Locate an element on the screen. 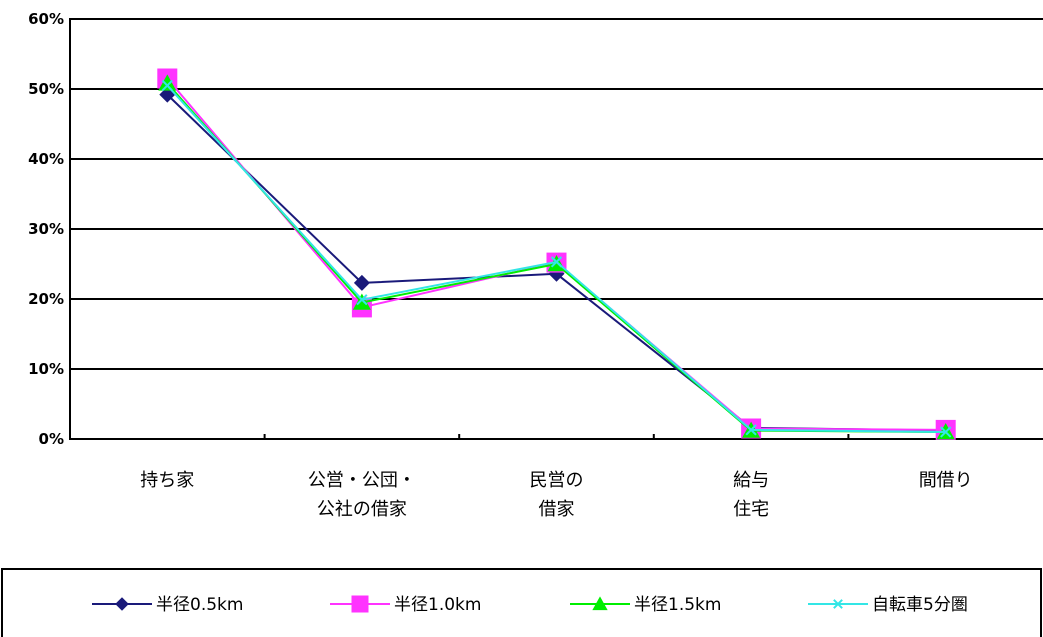  data-point-square is located at coordinates (360, 604).